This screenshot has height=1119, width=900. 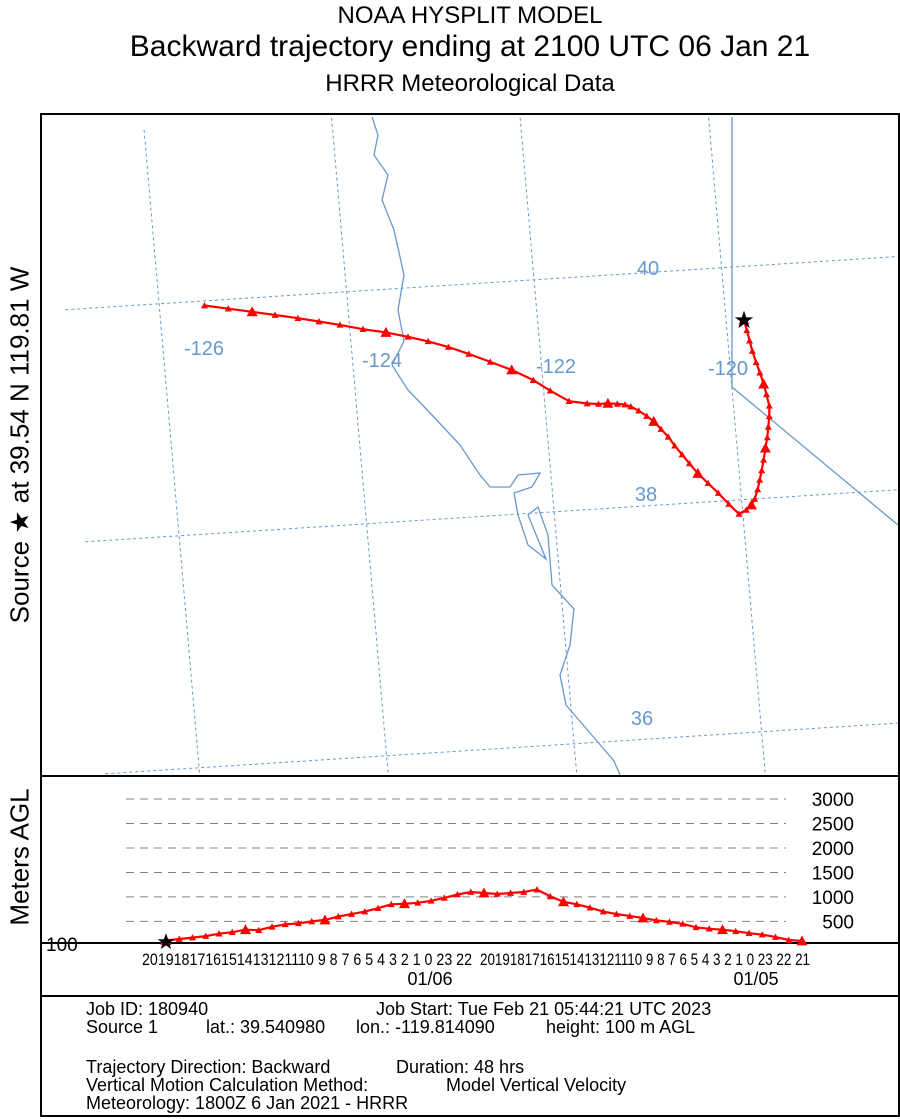 I want to click on source-star-icon: ★, so click(x=744, y=320).